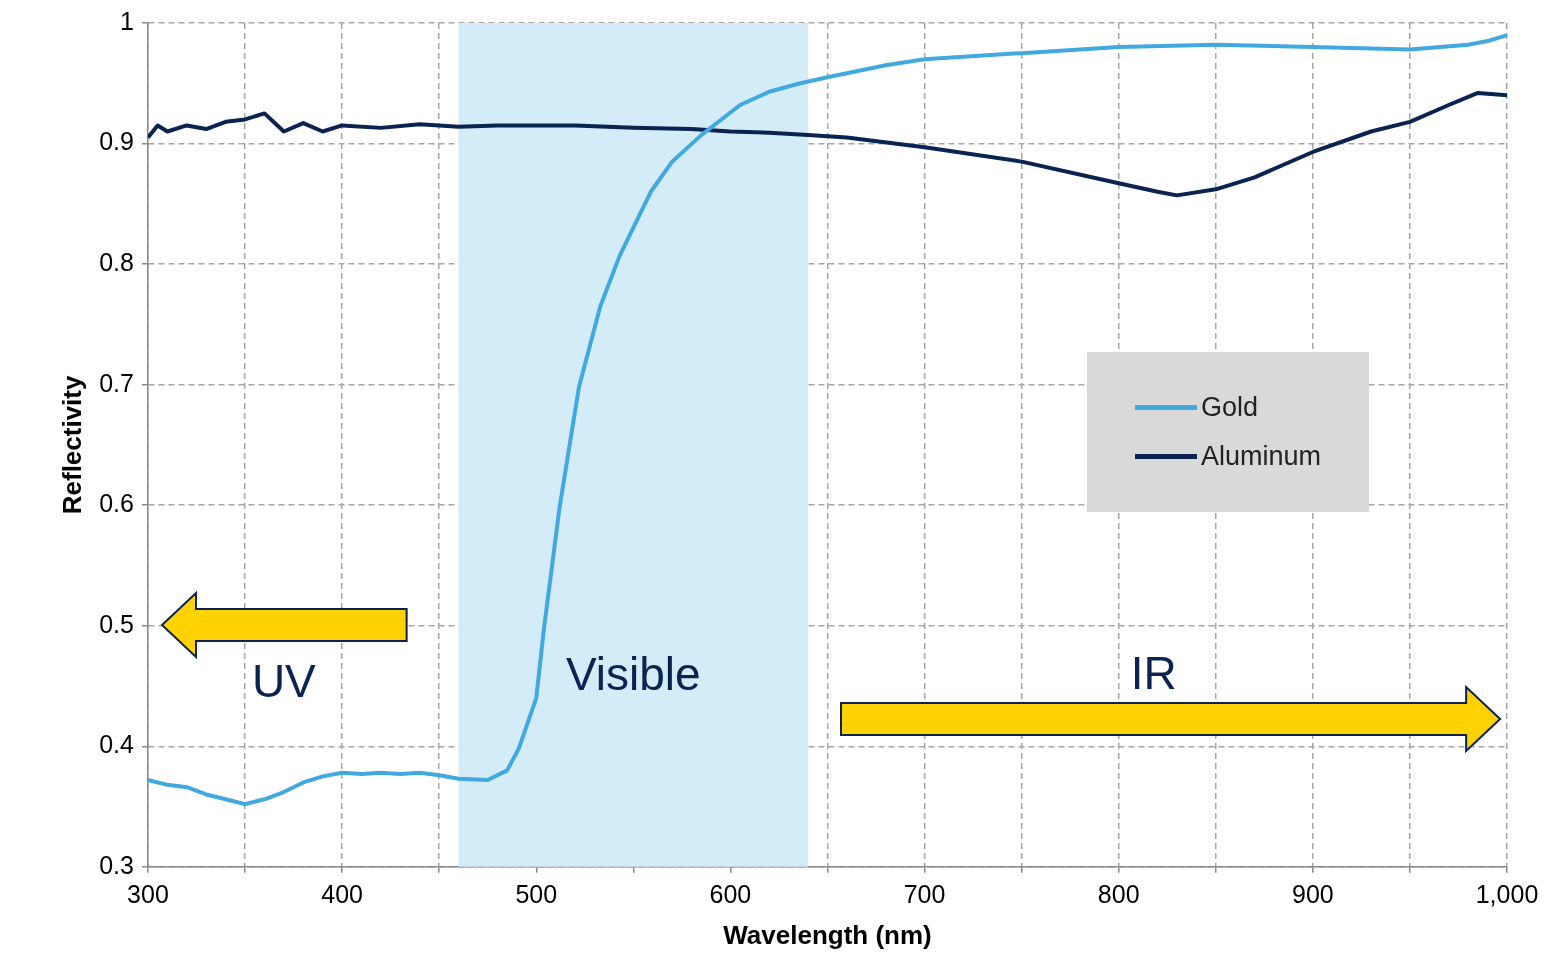  I want to click on x-tick-label: 300, so click(148, 893).